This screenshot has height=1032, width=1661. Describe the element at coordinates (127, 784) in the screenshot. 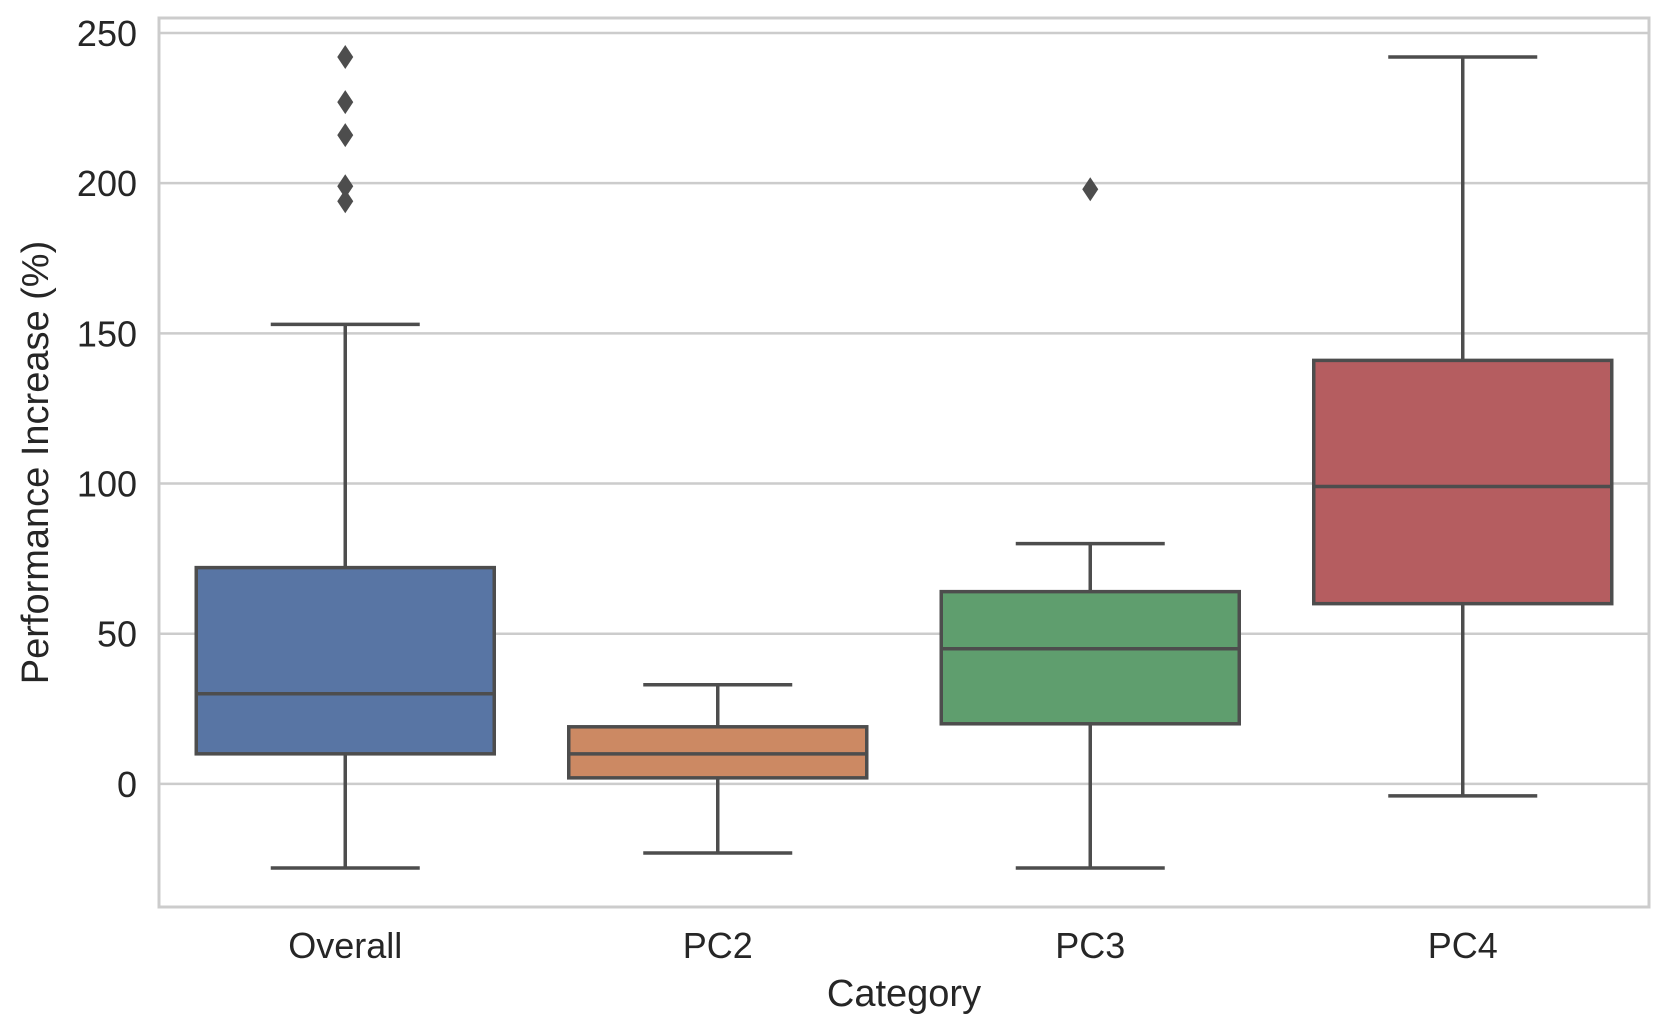

I see `y-tick-label: 0` at that location.